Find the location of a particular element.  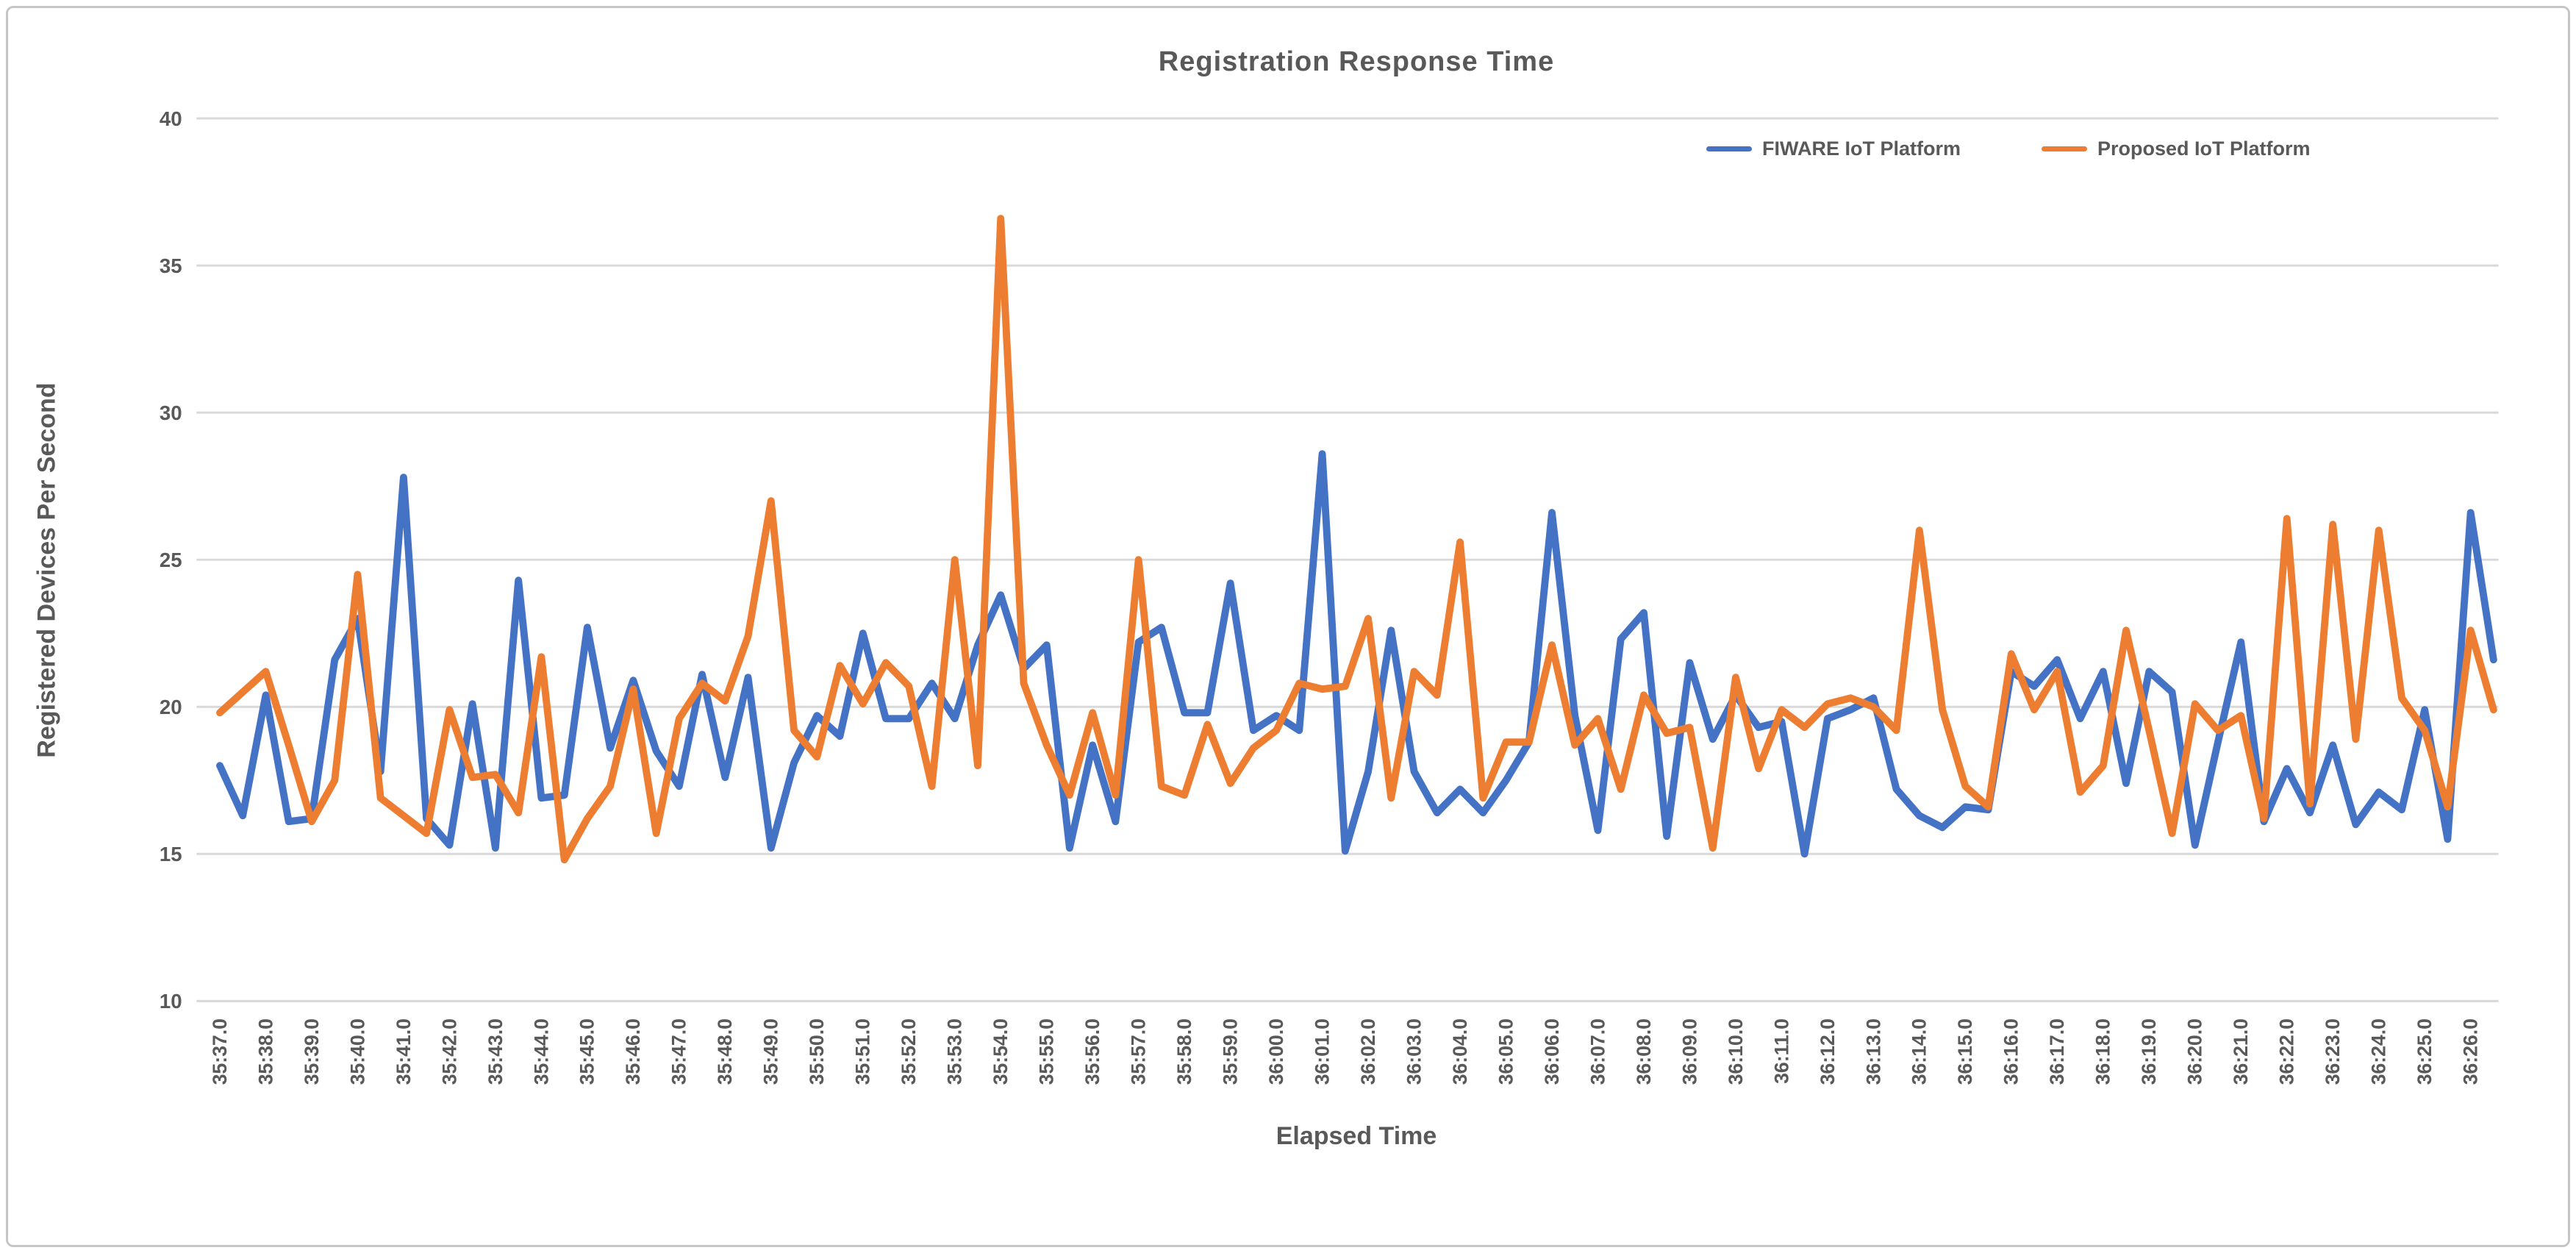

y-tick-label-15: 15 is located at coordinates (171, 854).